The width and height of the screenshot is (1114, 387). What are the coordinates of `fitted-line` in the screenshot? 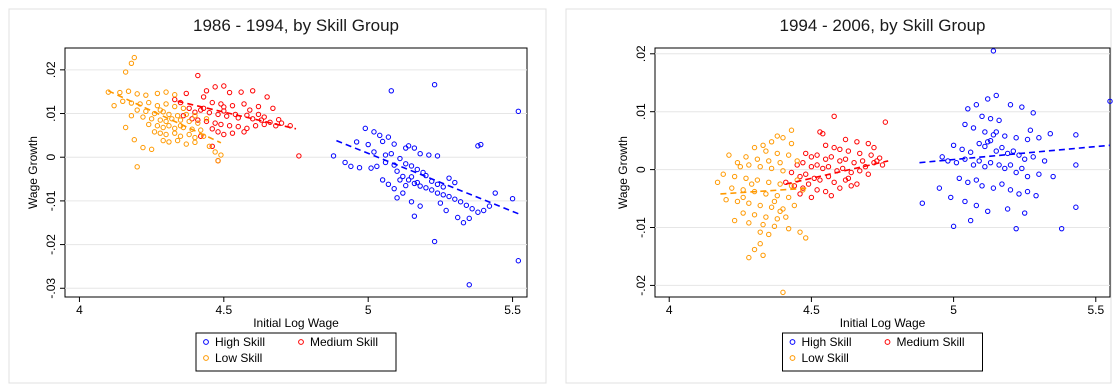 It's located at (764, 191).